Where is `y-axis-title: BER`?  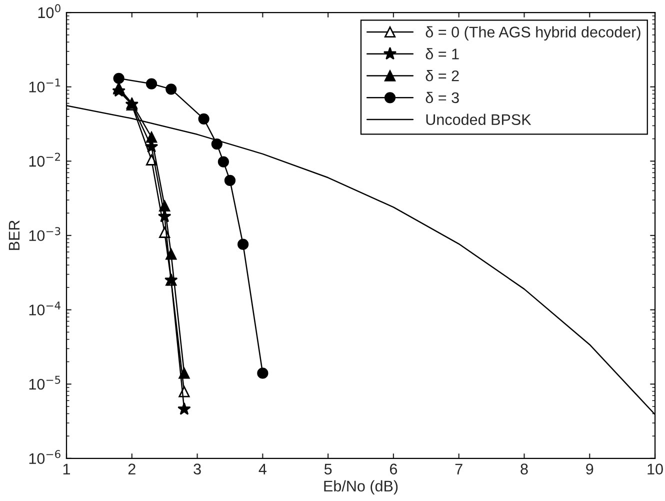 y-axis-title: BER is located at coordinates (14, 235).